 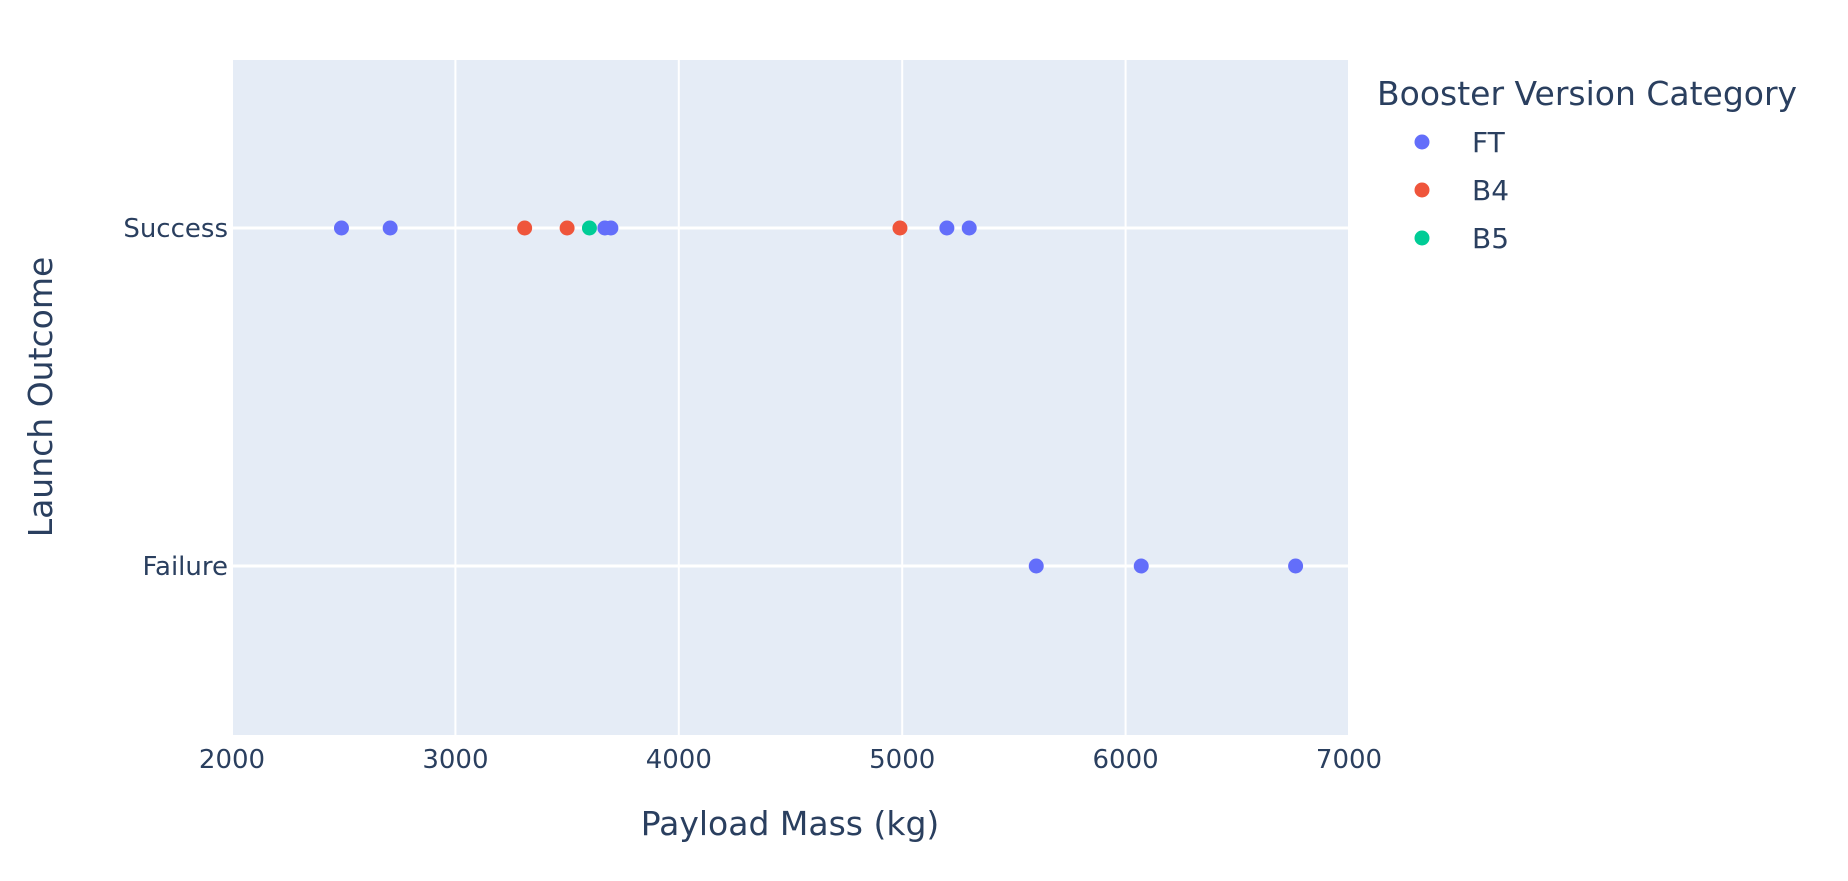 What do you see at coordinates (1587, 93) in the screenshot?
I see `legend-title: Booster Version Category` at bounding box center [1587, 93].